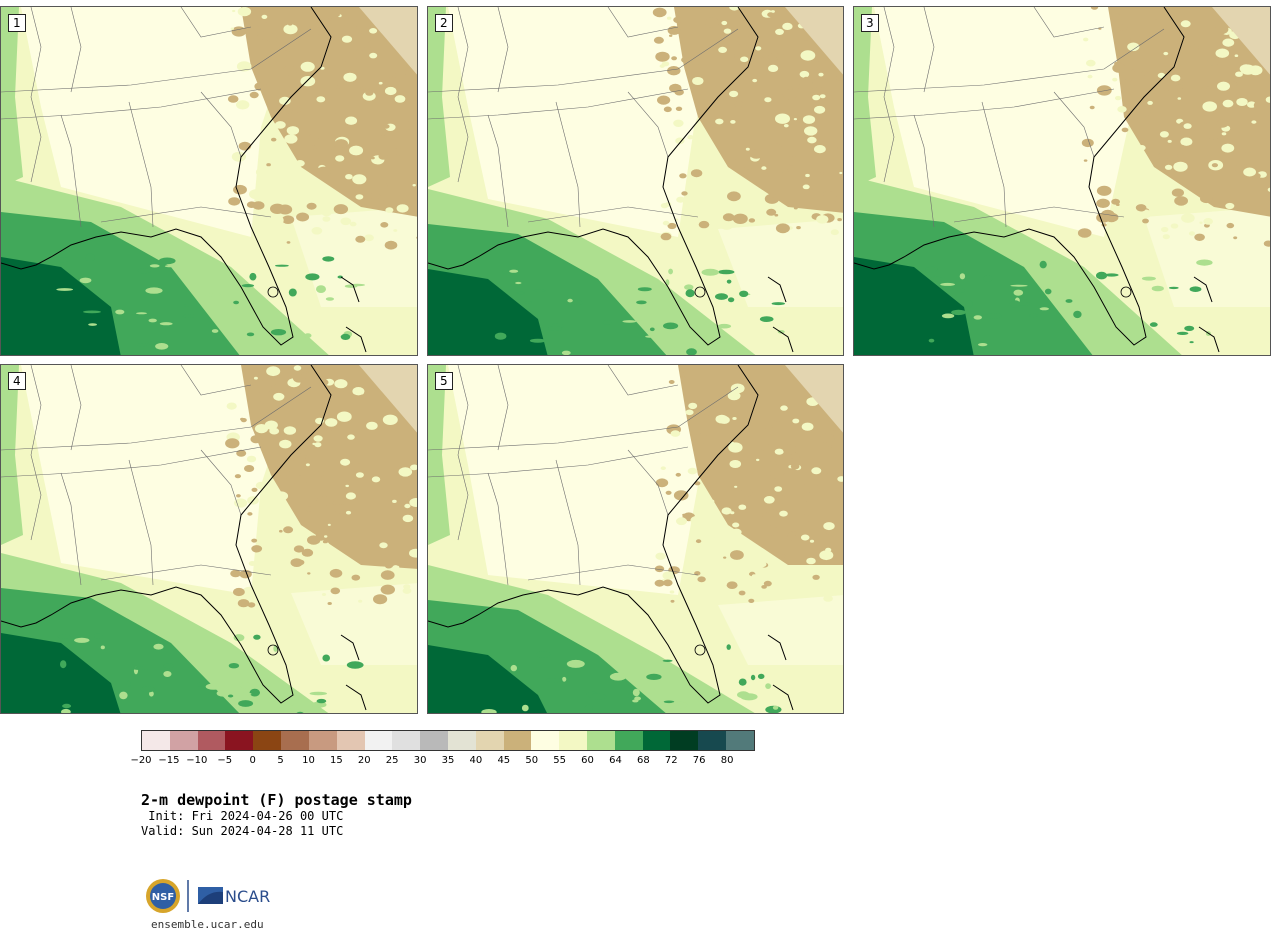  What do you see at coordinates (699, 760) in the screenshot?
I see `colorbar-tick-label: 76` at bounding box center [699, 760].